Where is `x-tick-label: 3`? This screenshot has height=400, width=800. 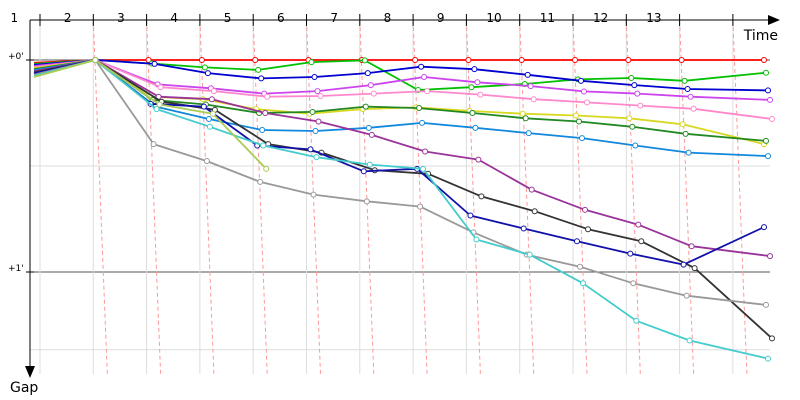
x-tick-label: 3 is located at coordinates (121, 18).